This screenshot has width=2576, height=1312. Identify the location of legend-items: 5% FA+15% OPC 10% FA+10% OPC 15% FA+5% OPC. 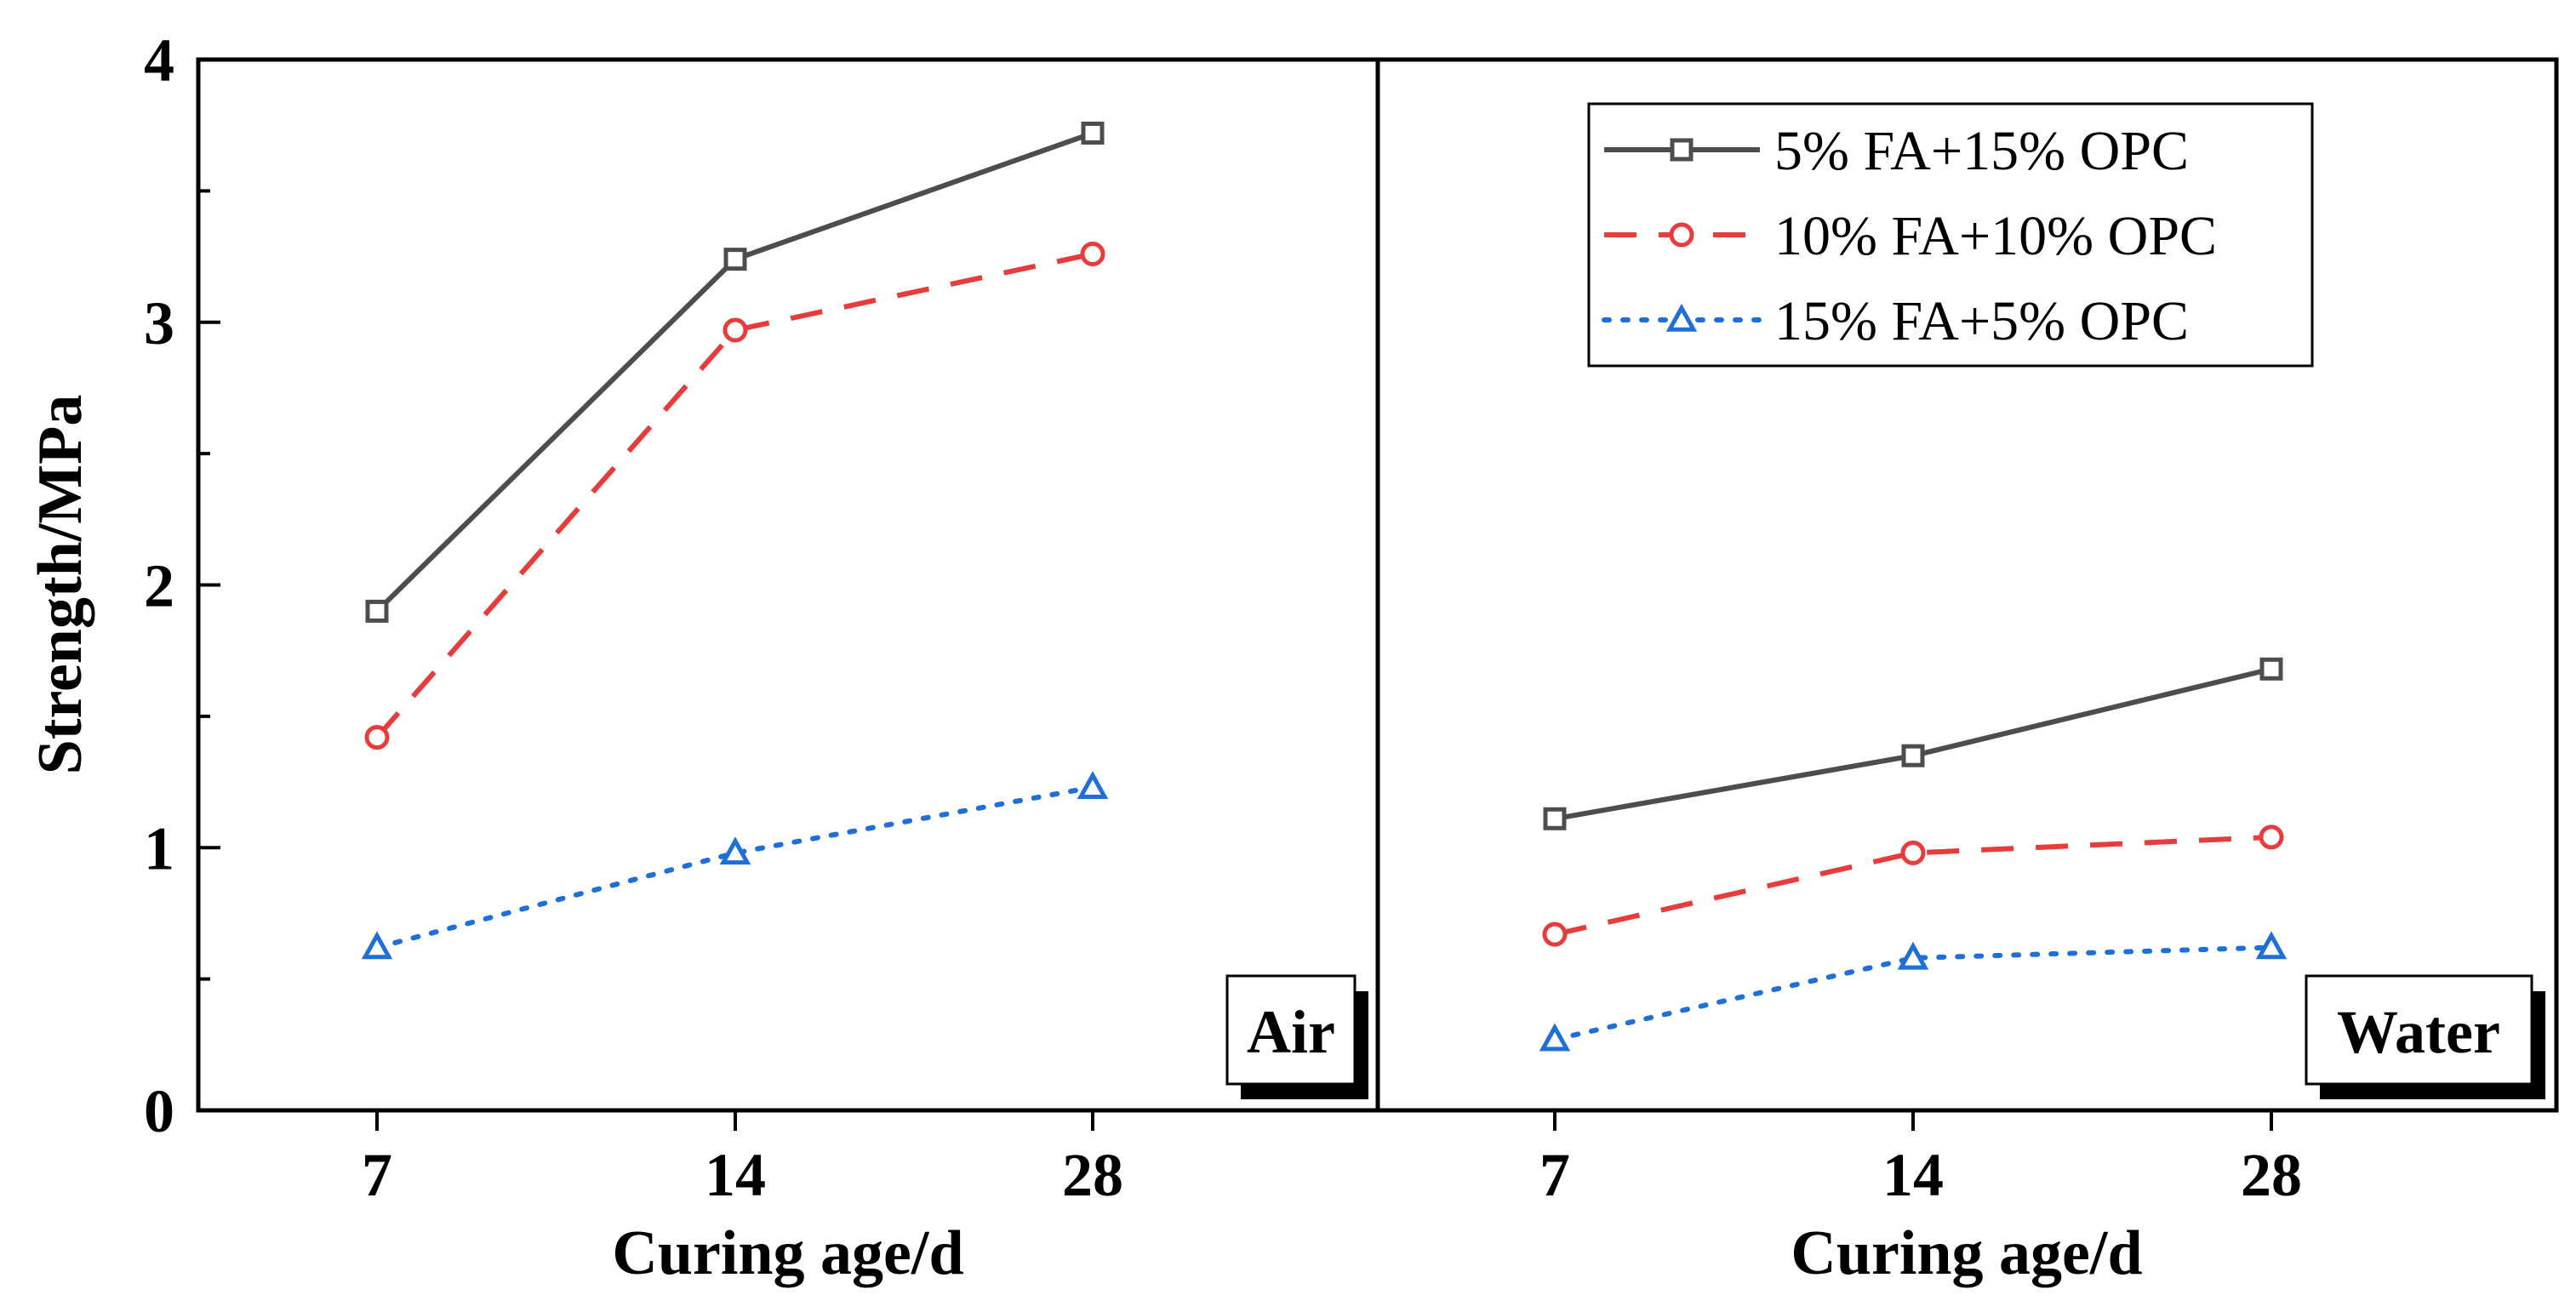
(1909, 236).